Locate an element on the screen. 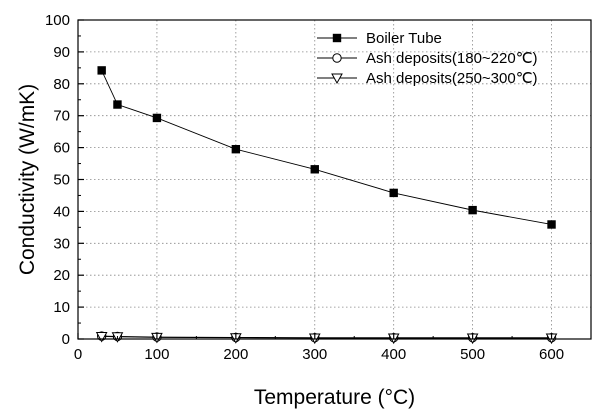  y-tick-label: 80 is located at coordinates (61, 84).